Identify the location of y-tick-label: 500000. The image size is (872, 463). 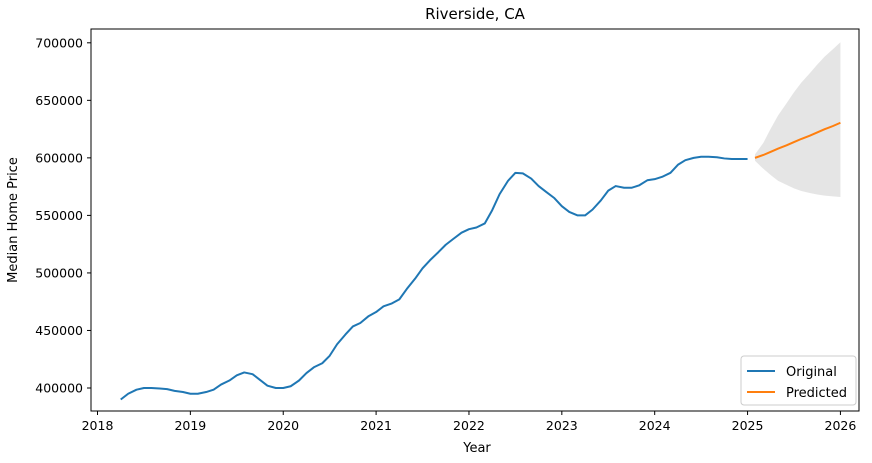
(59, 272).